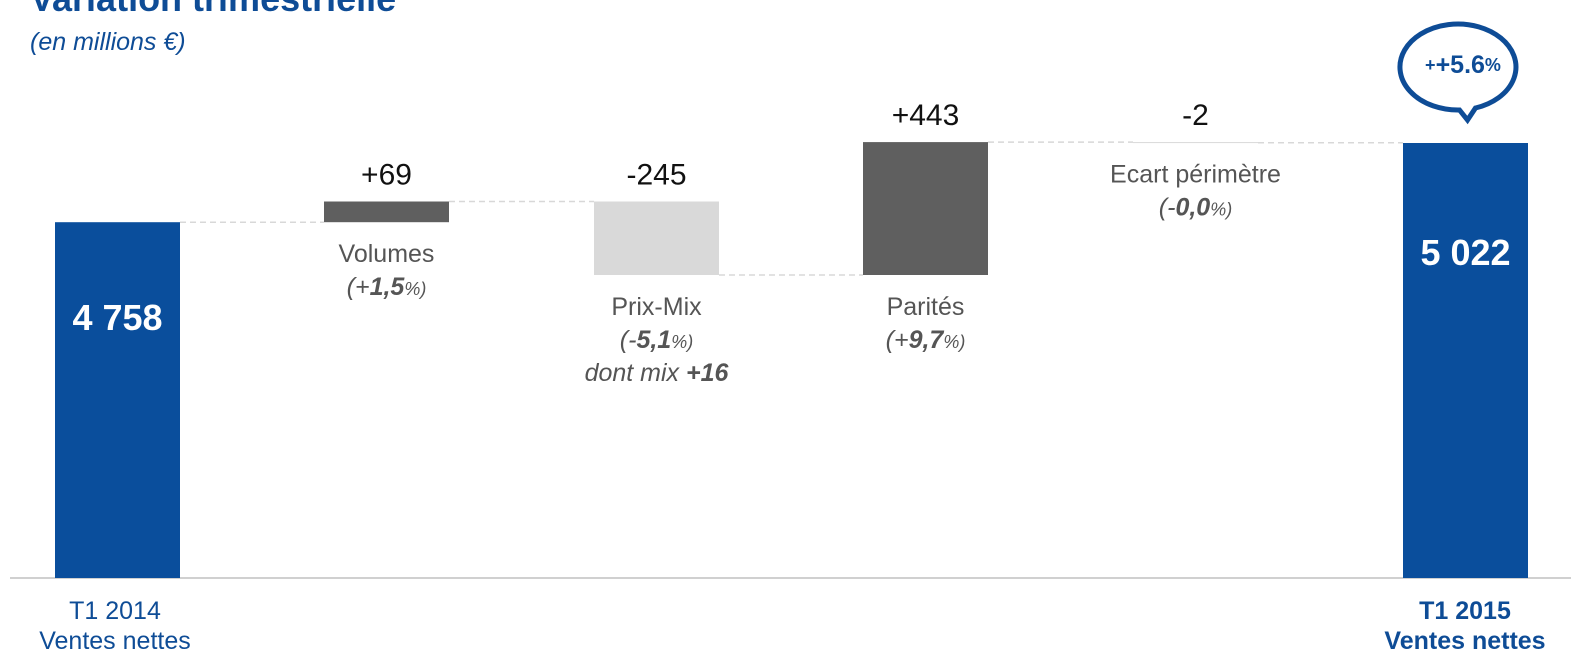 The height and width of the screenshot is (667, 1571). What do you see at coordinates (115, 641) in the screenshot?
I see `category-start-name: Ventes nettes` at bounding box center [115, 641].